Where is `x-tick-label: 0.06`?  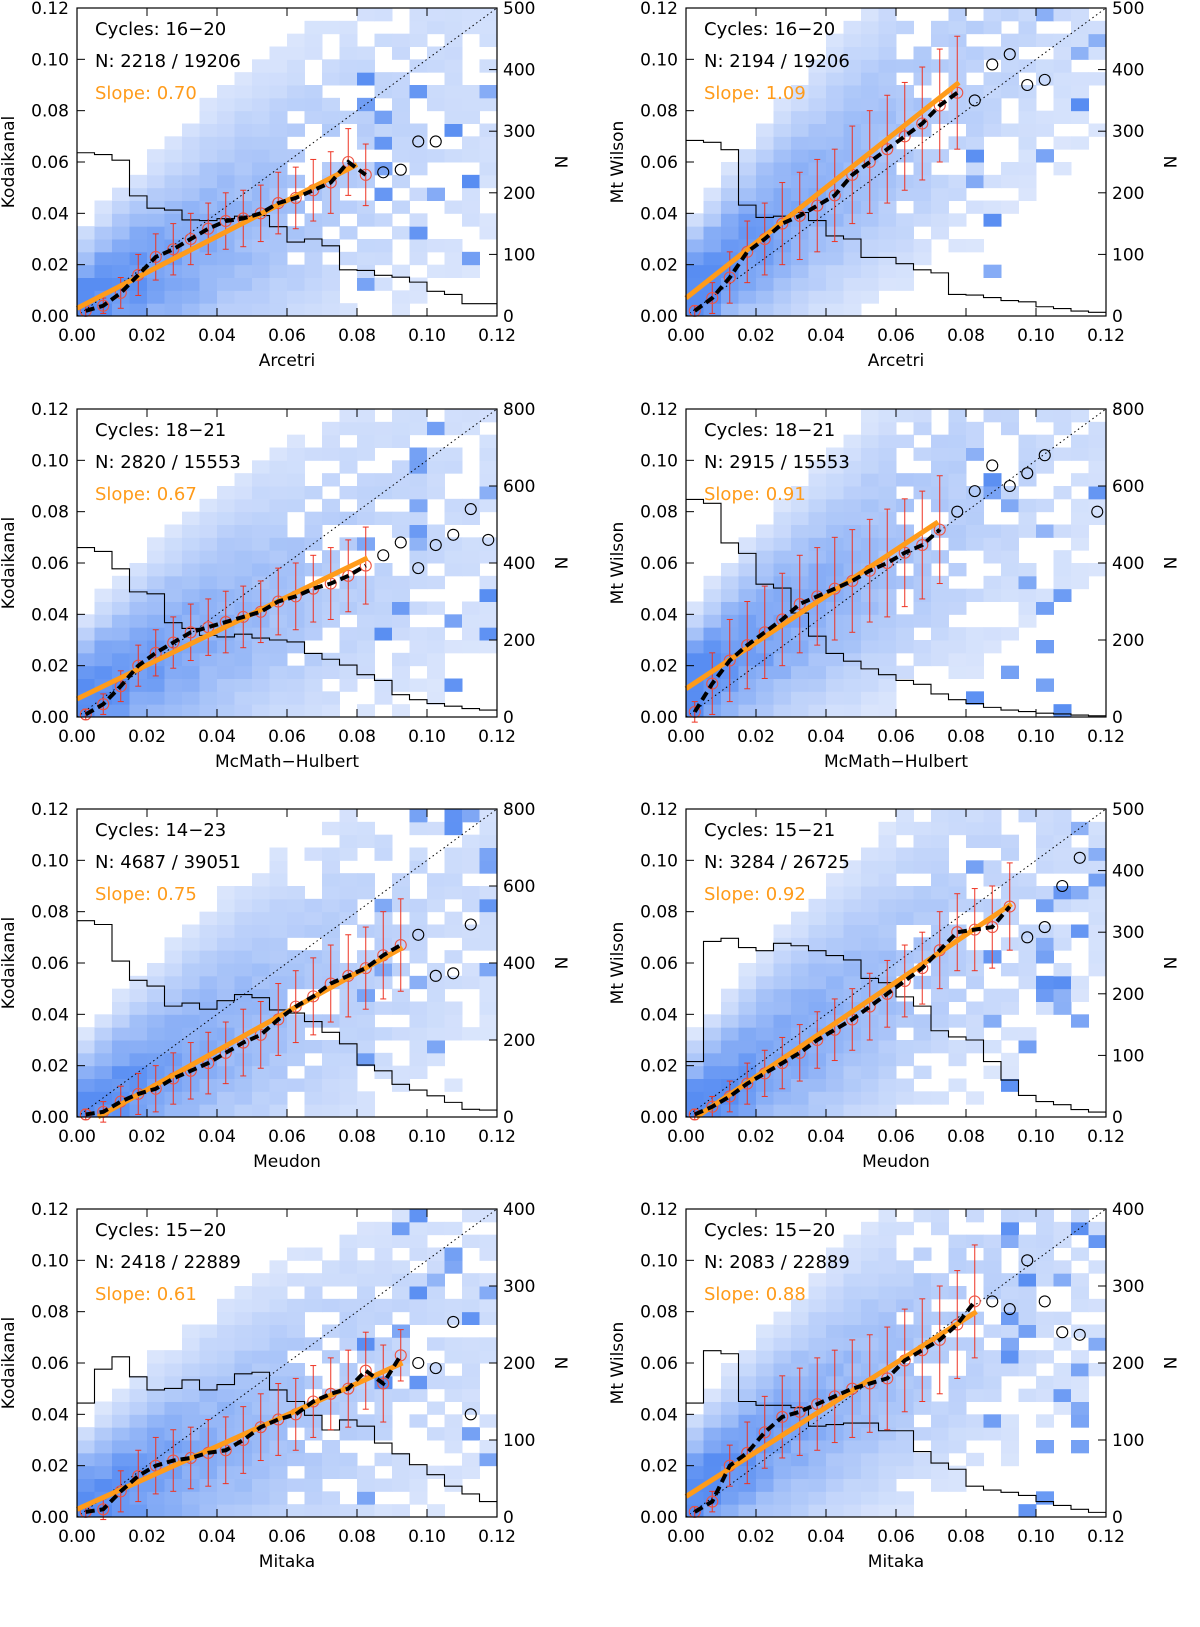
x-tick-label: 0.06 is located at coordinates (896, 1537).